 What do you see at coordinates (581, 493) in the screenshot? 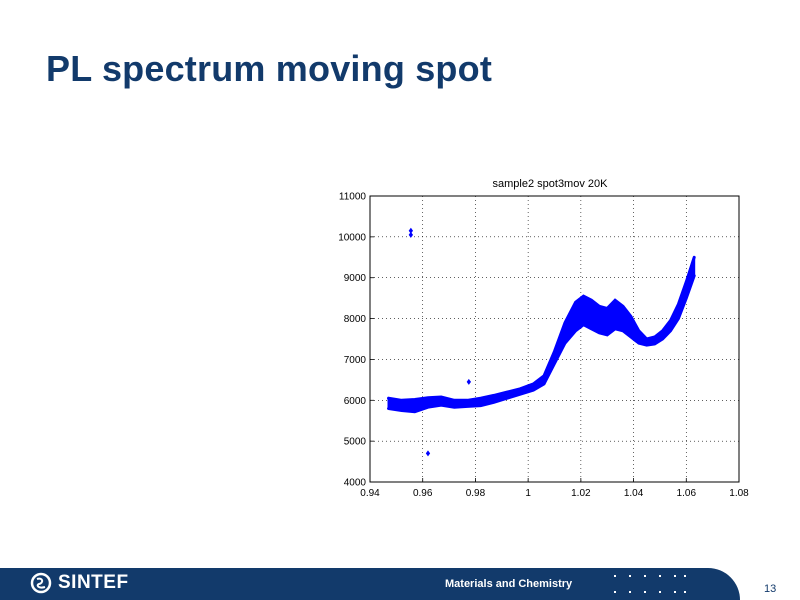
I see `x-tick-label: 1.02` at bounding box center [581, 493].